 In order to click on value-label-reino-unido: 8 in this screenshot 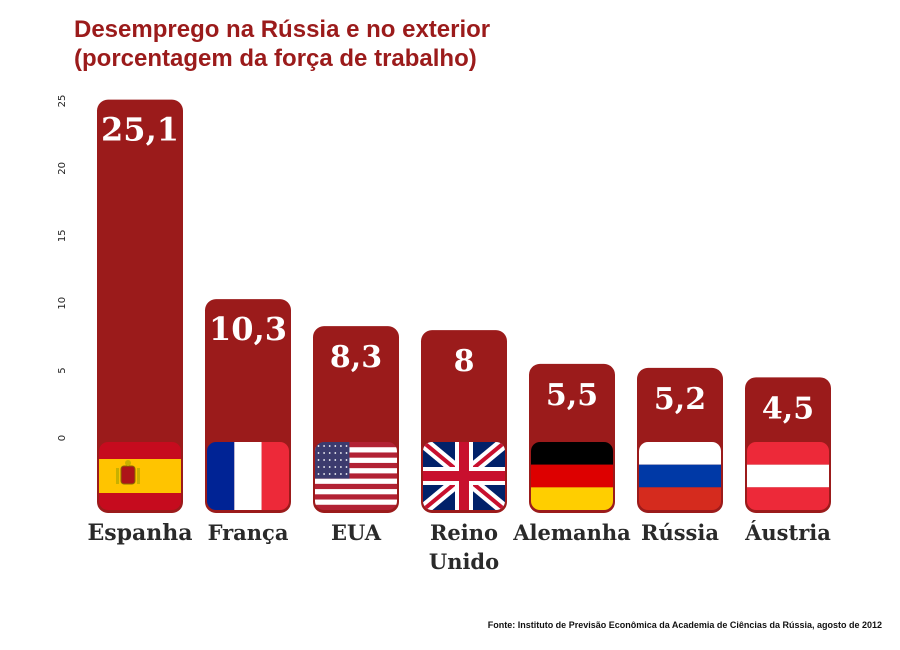, I will do `click(464, 361)`.